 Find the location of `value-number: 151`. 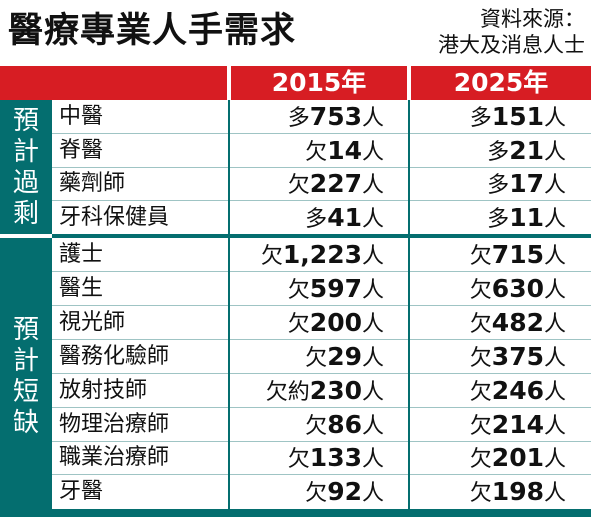

value-number: 151 is located at coordinates (517, 116).